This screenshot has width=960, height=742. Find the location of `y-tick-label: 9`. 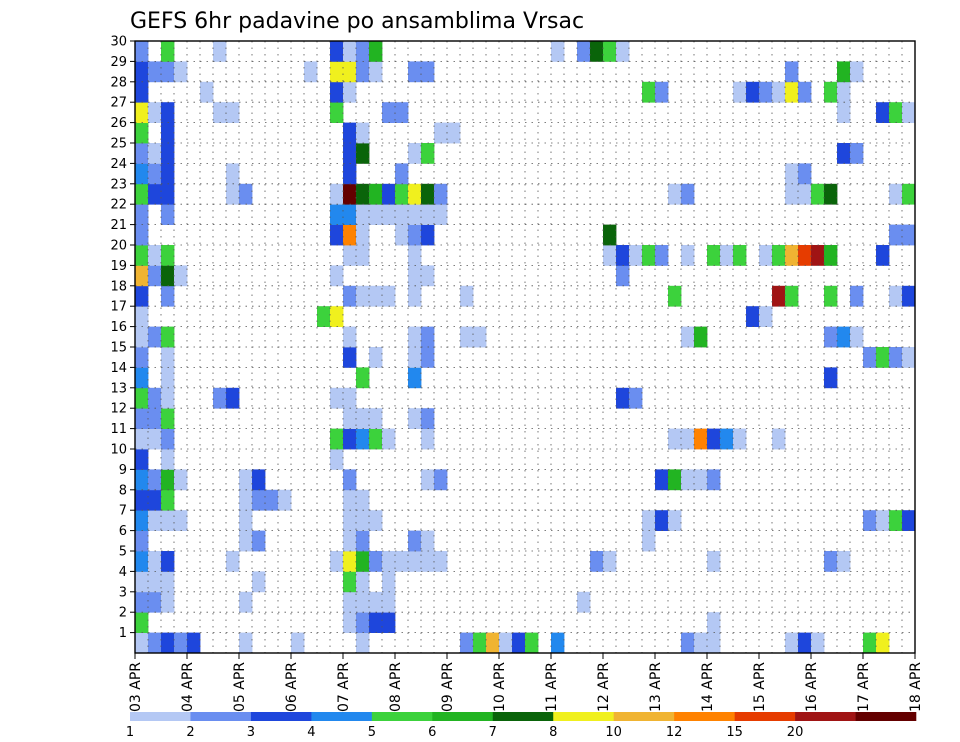

y-tick-label: 9 is located at coordinates (123, 470).